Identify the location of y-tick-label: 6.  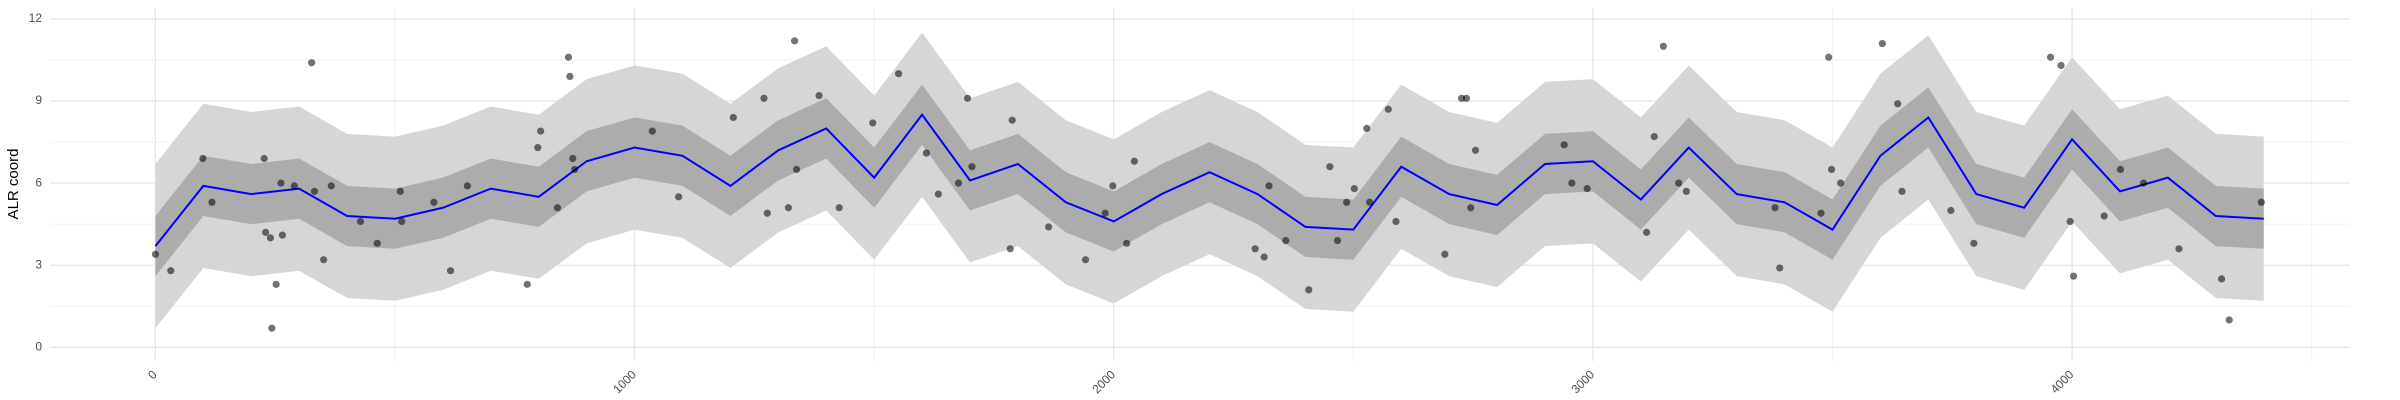
(38, 182).